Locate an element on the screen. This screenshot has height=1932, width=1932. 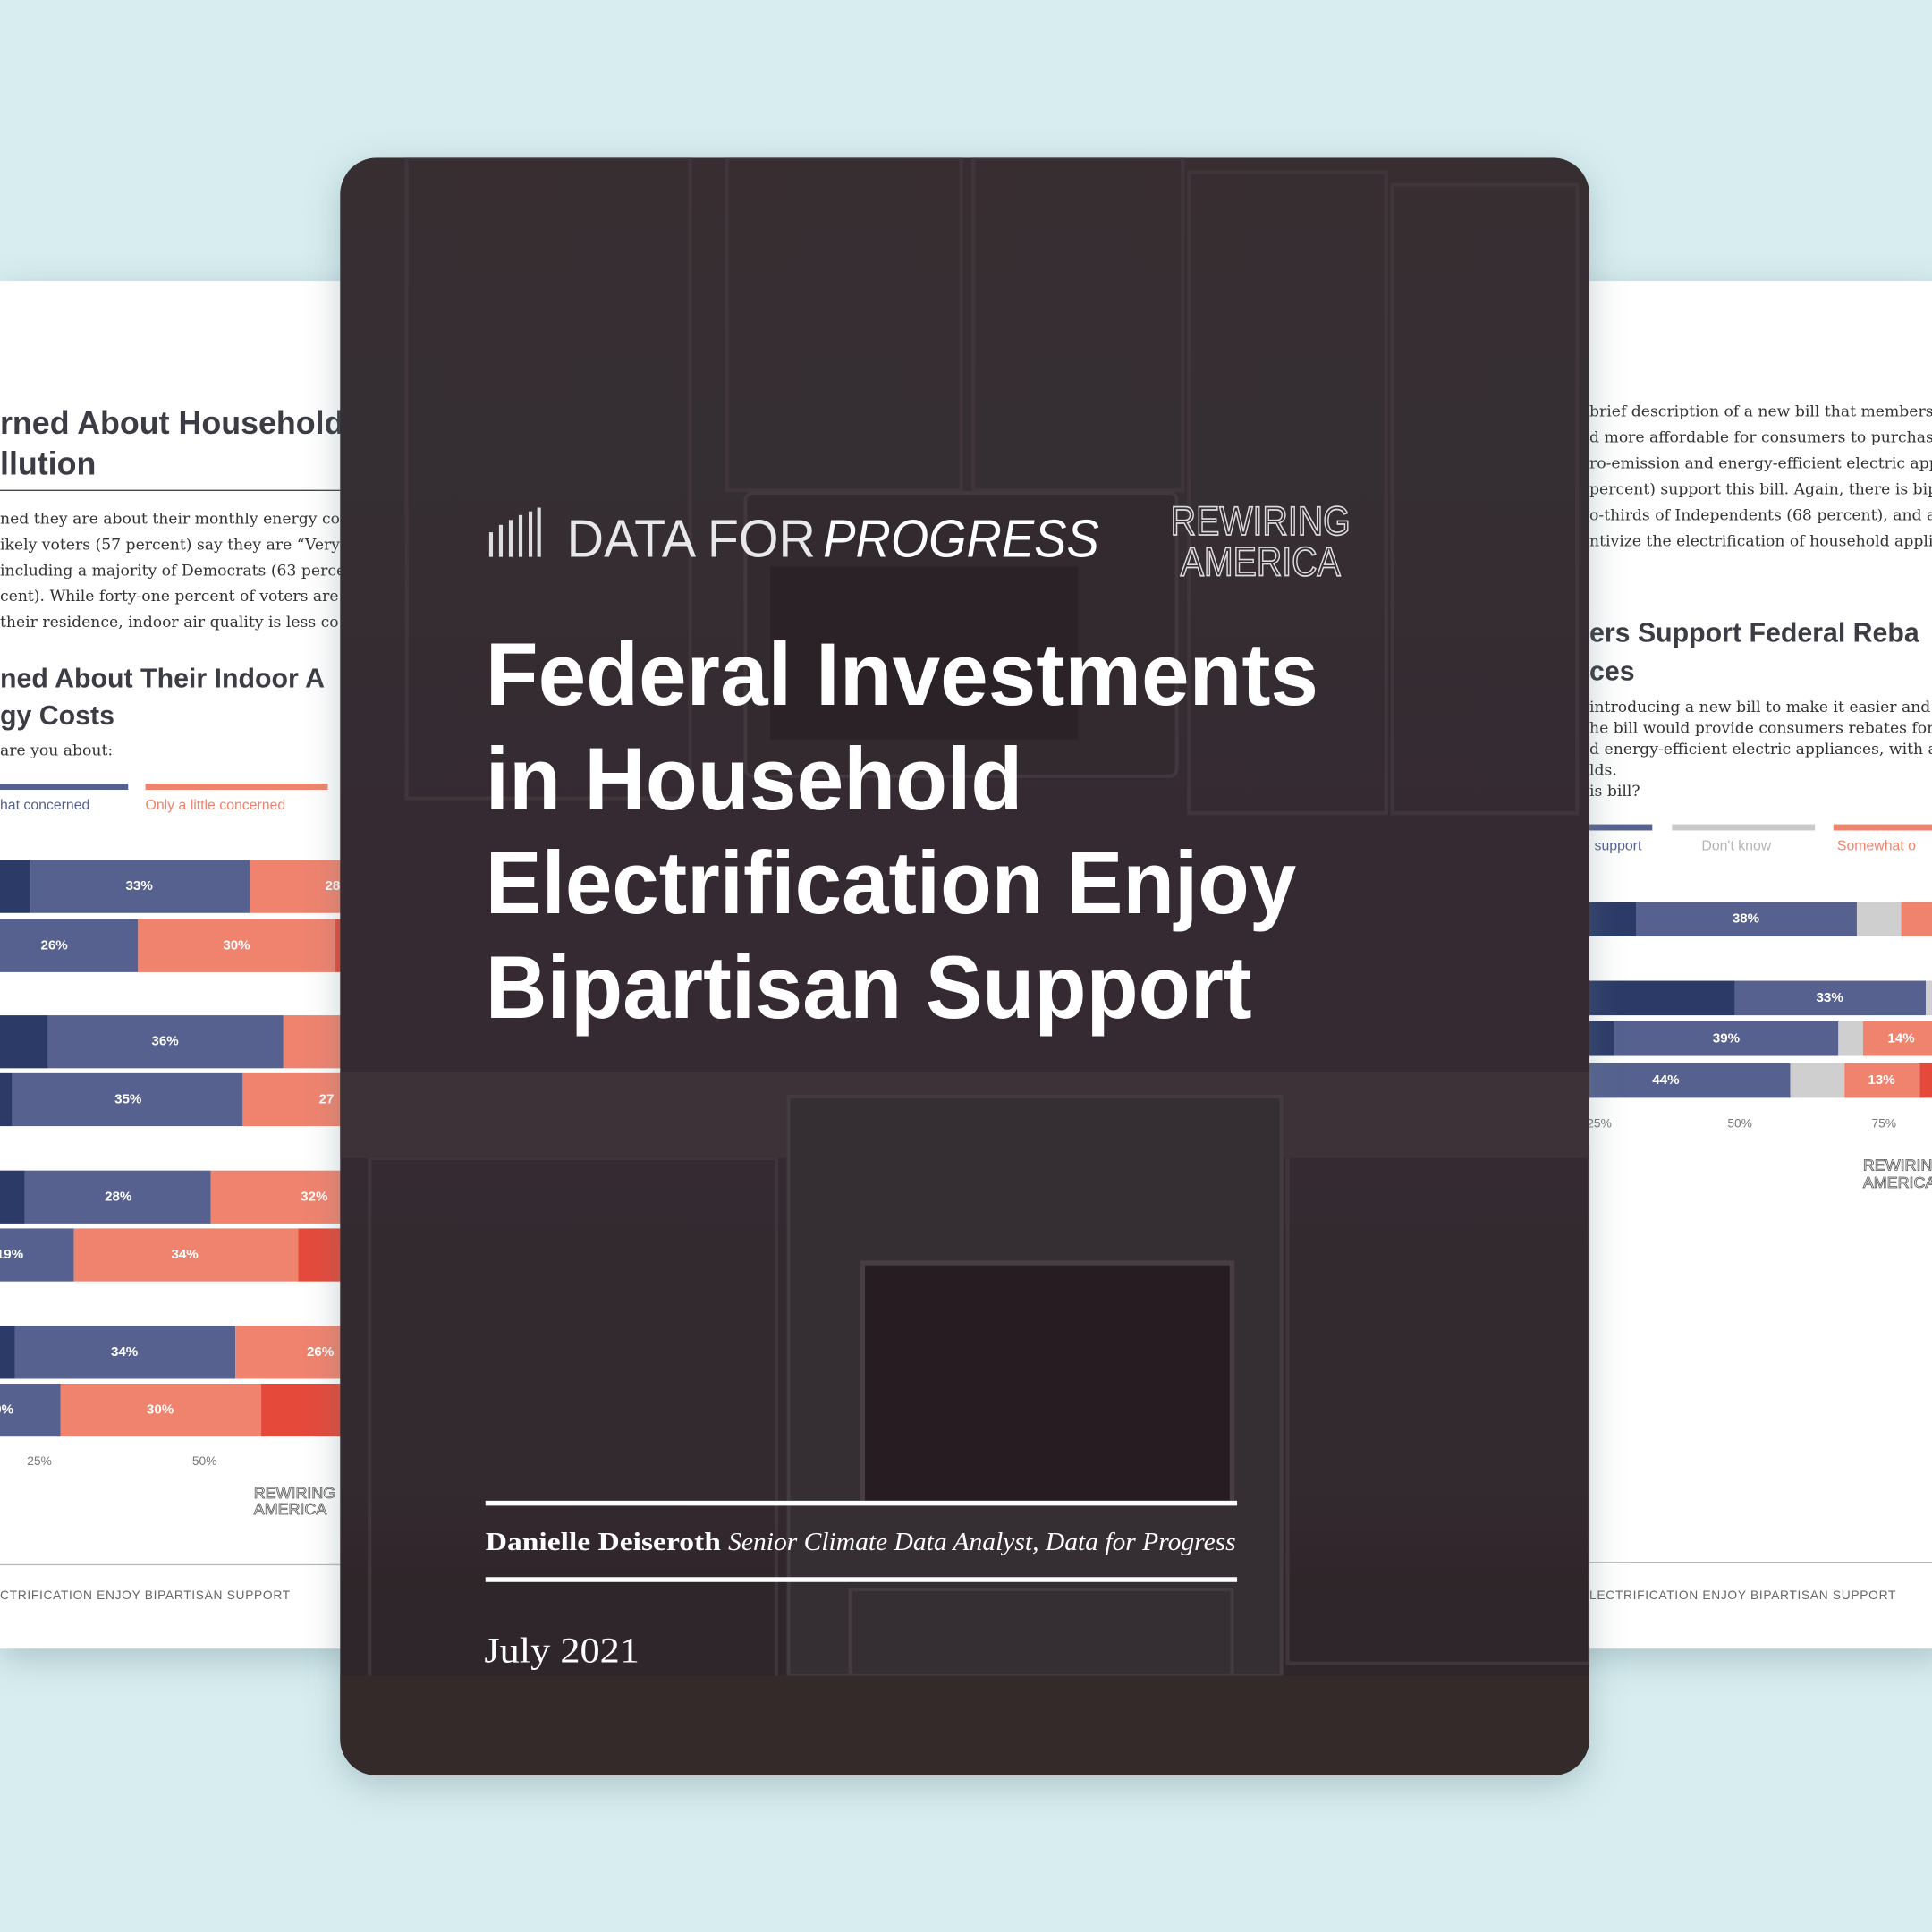
bar-label: 44% is located at coordinates (1666, 1080).